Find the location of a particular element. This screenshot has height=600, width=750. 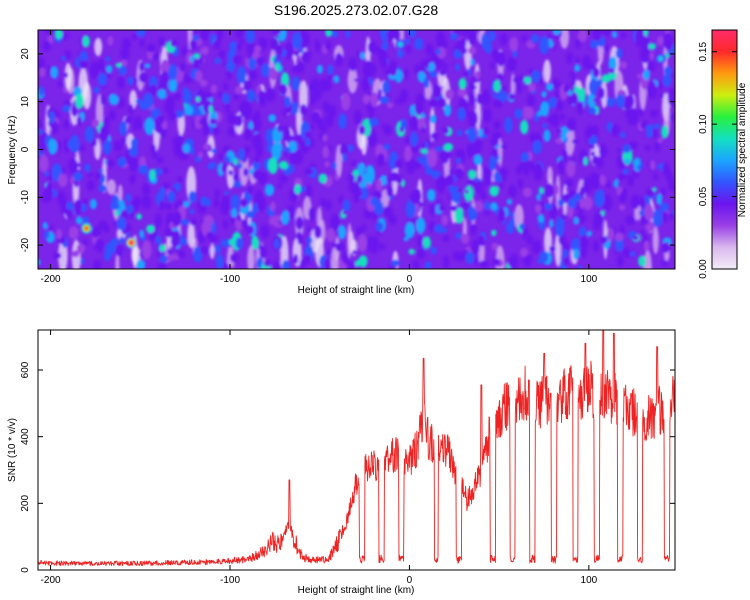

colorbar-label: Normalized spectral amplitude is located at coordinates (742, 149).